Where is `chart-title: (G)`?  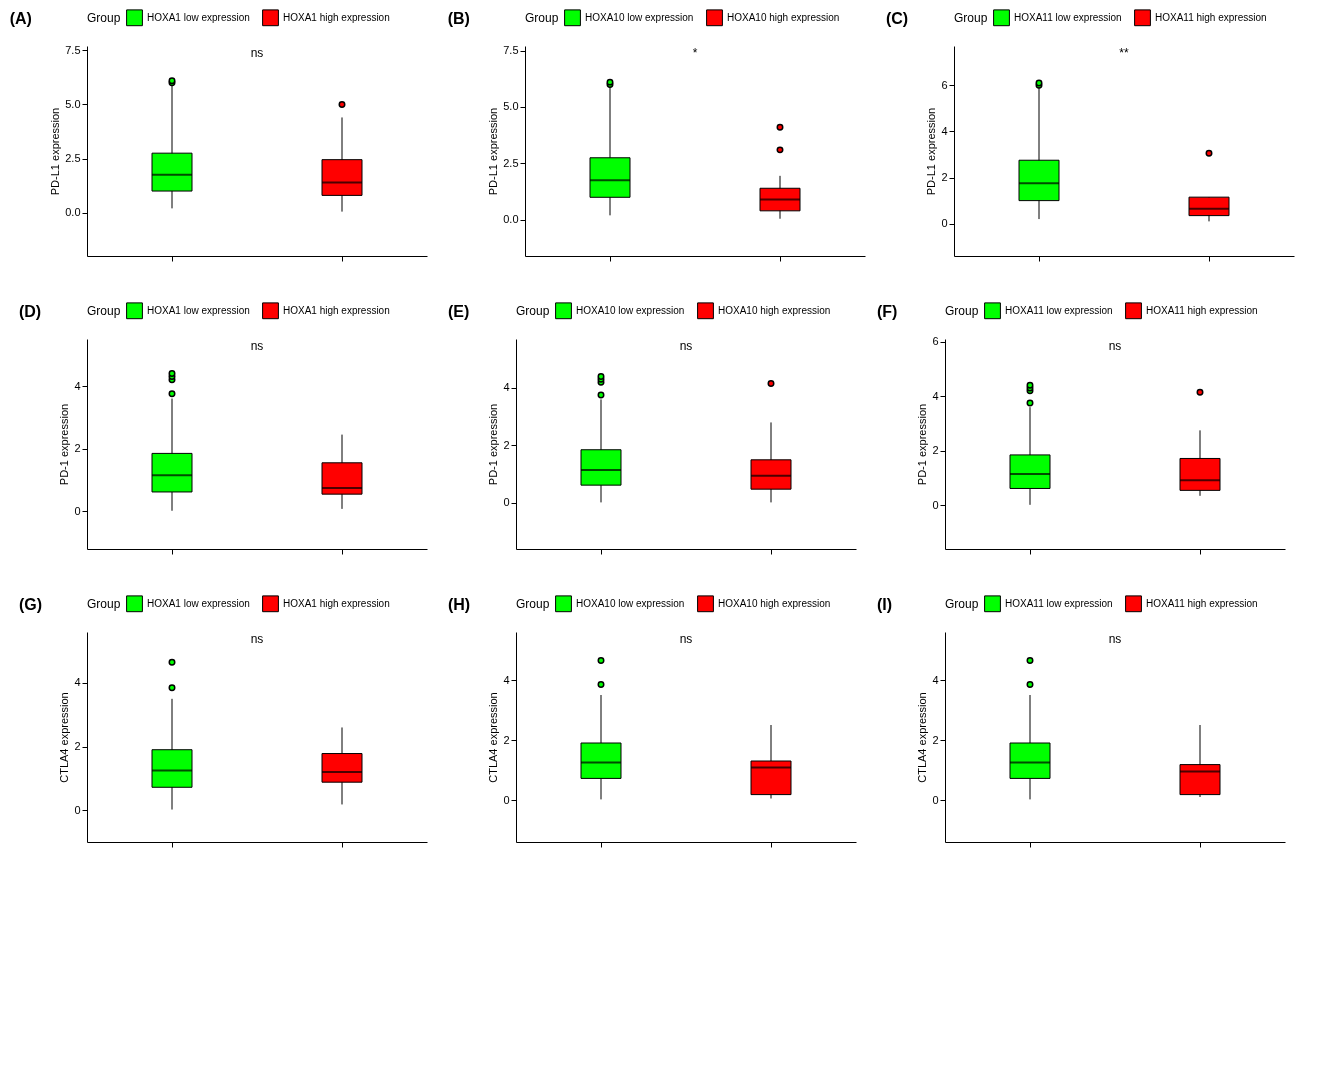 chart-title: (G) is located at coordinates (30, 604).